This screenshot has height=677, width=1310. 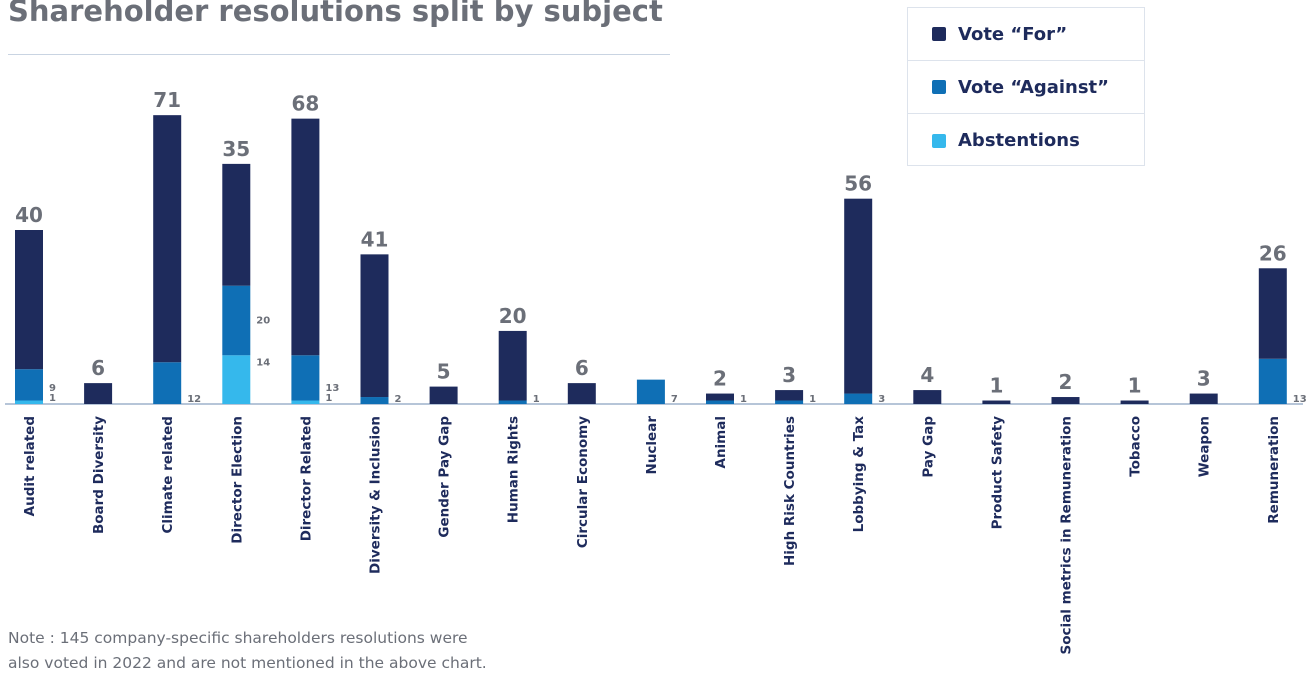 What do you see at coordinates (1300, 399) in the screenshot?
I see `value-label-against-18: 13` at bounding box center [1300, 399].